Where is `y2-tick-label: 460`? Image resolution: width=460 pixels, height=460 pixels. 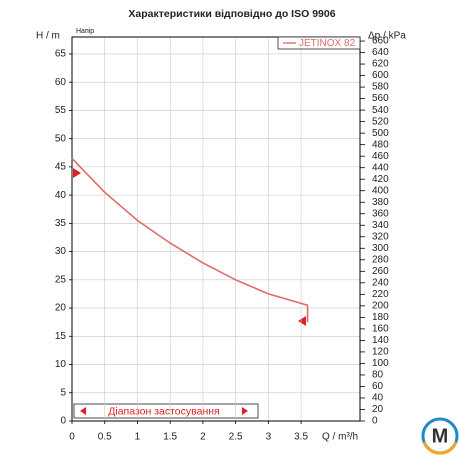 y2-tick-label: 460 is located at coordinates (380, 156).